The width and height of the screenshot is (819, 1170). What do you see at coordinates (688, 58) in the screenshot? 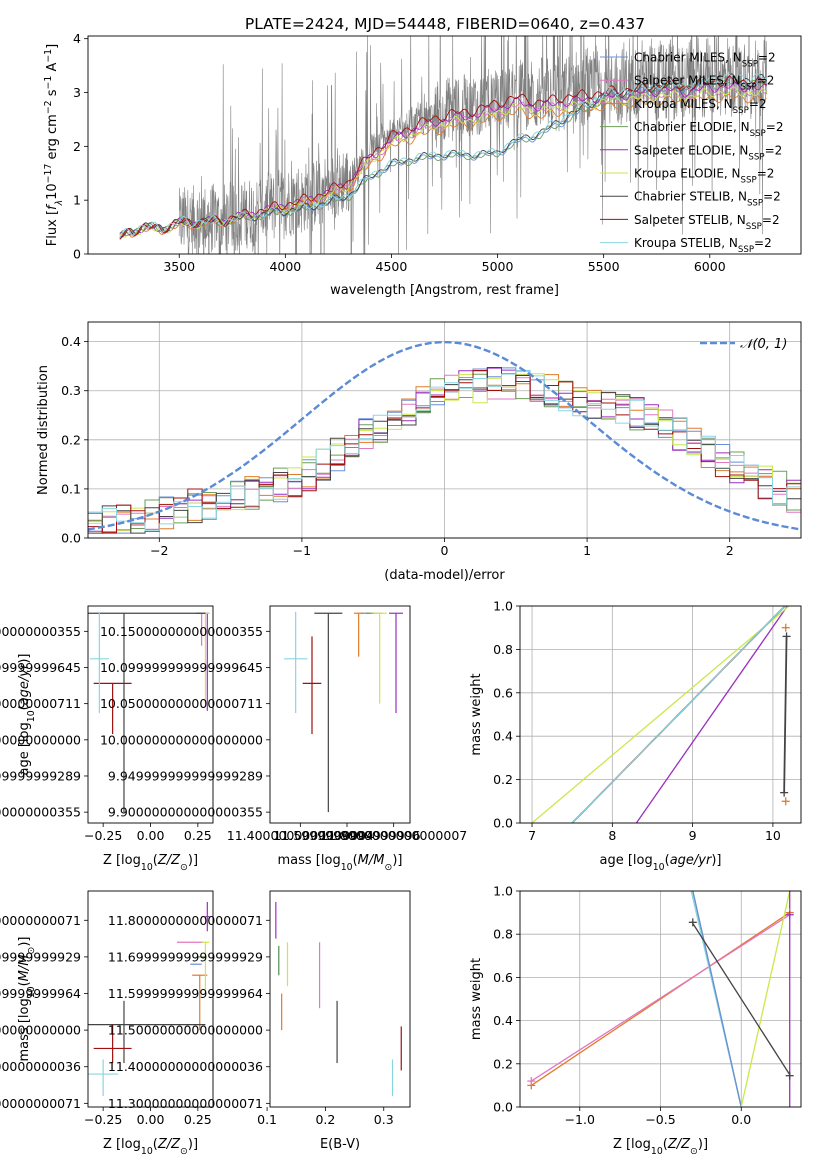
I see `legend-label-main: Chabrier MILES, N` at bounding box center [688, 58].